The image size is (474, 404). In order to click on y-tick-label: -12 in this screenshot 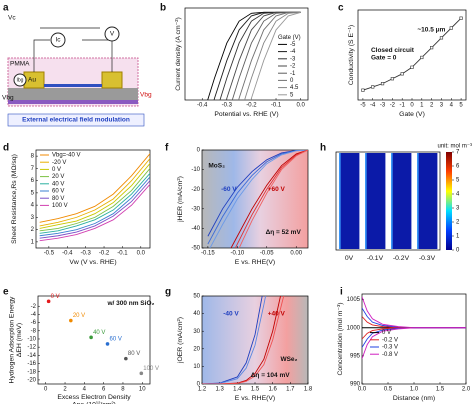, I will do `click(31, 348)`.